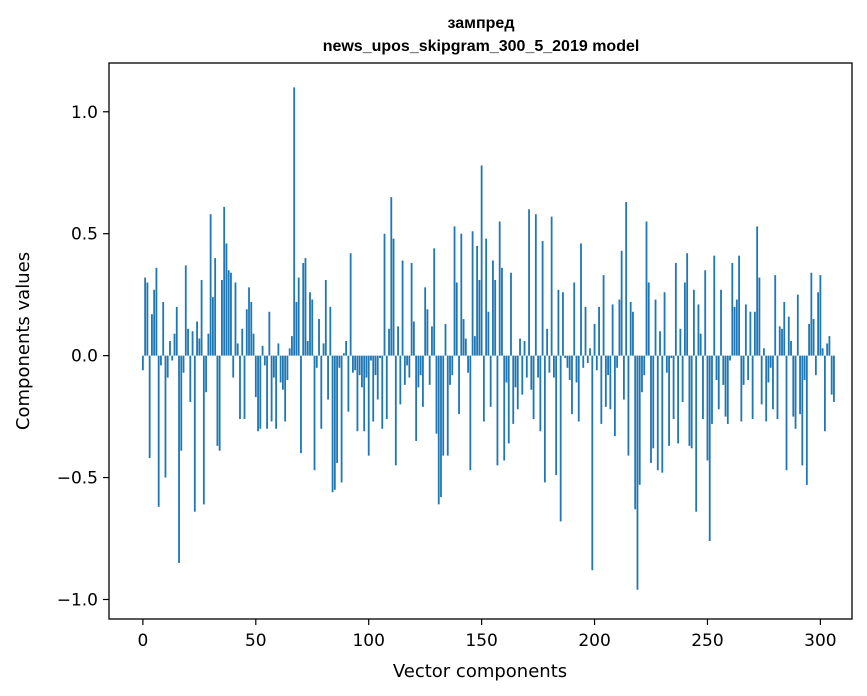  I want to click on x-axis-label: Vector components, so click(480, 671).